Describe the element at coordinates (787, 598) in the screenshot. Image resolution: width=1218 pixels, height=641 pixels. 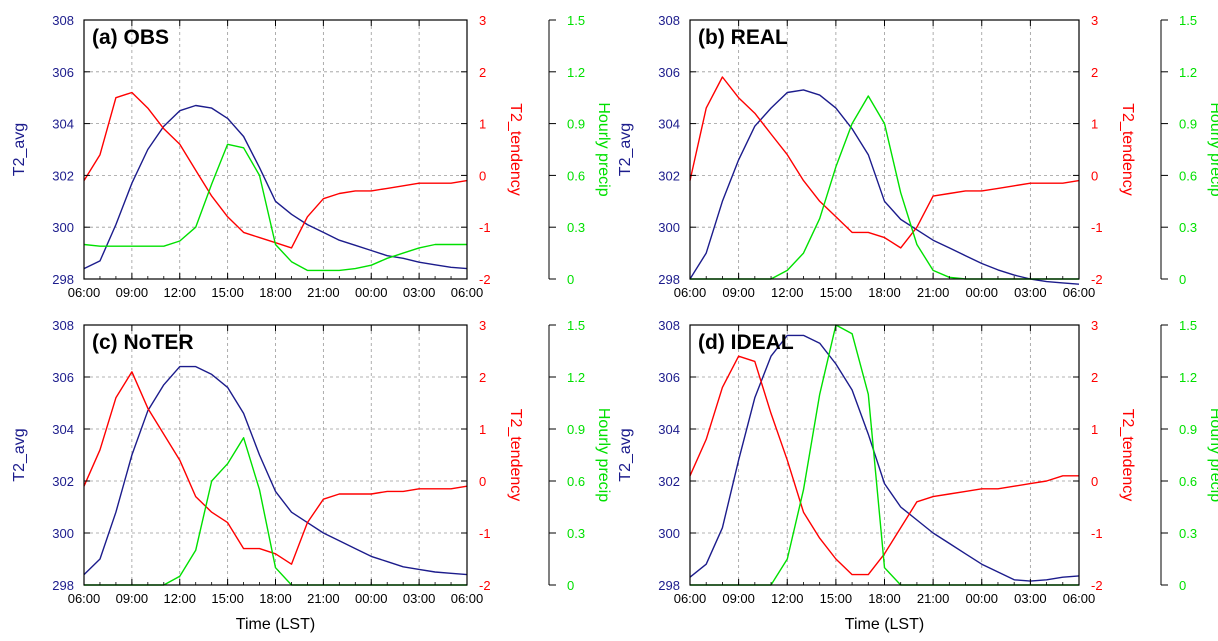
I see `x-tick-label: 12:00` at that location.